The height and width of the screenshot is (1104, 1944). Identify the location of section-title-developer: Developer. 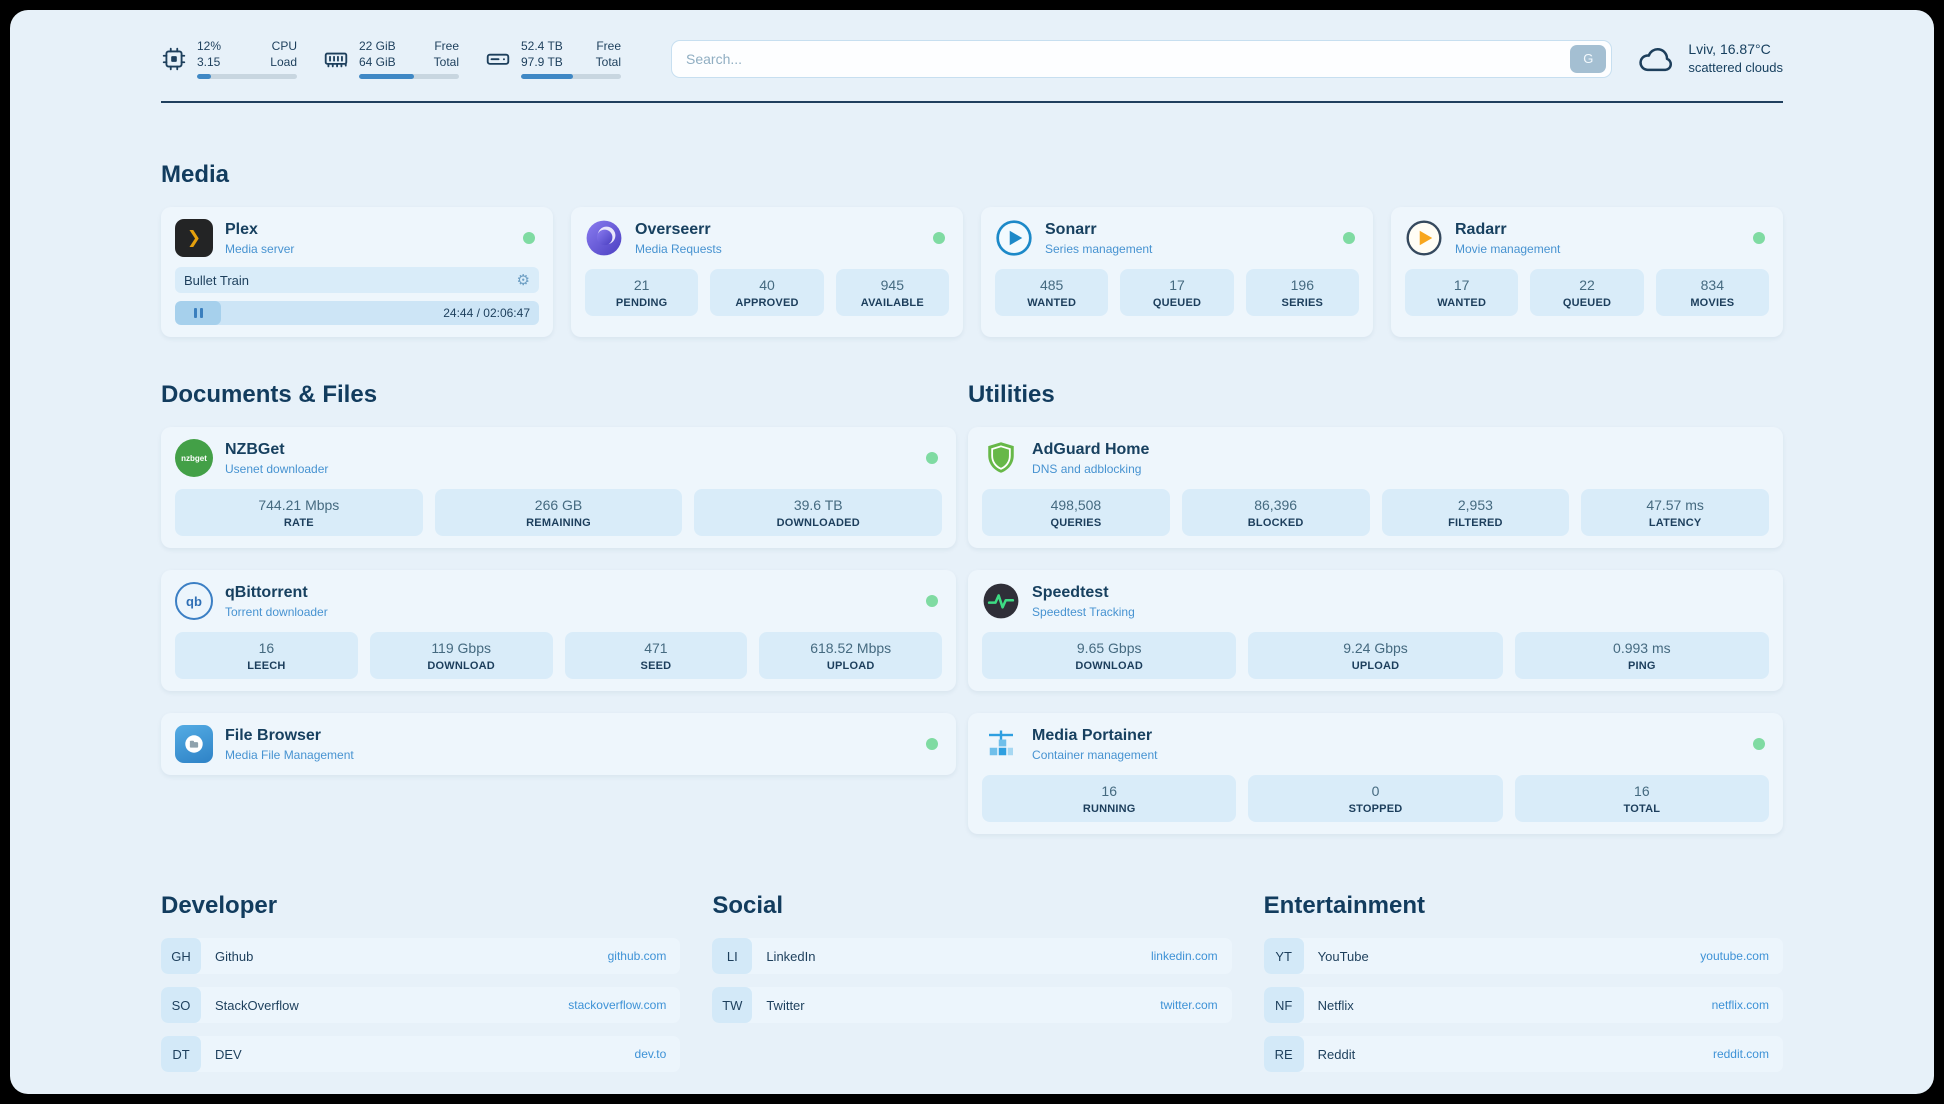
(219, 906).